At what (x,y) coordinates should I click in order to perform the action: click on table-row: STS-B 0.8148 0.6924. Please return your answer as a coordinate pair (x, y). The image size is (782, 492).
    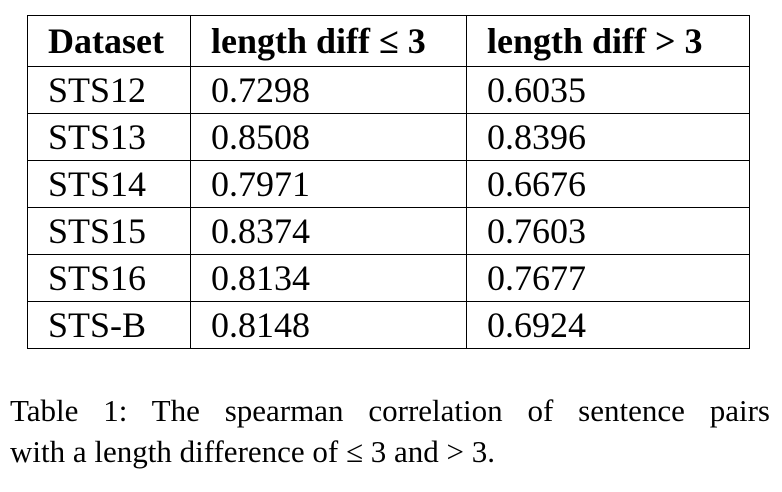
    Looking at the image, I should click on (388, 325).